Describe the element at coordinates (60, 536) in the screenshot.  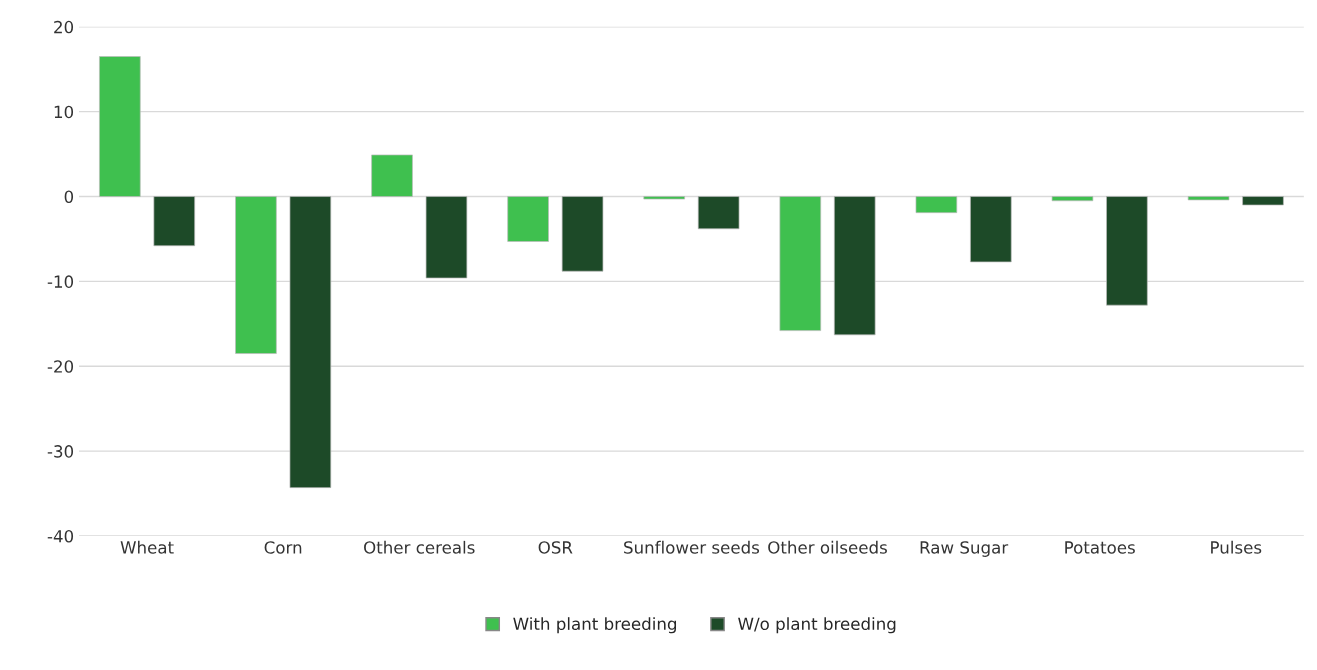
I see `y-tick-label: -40` at that location.